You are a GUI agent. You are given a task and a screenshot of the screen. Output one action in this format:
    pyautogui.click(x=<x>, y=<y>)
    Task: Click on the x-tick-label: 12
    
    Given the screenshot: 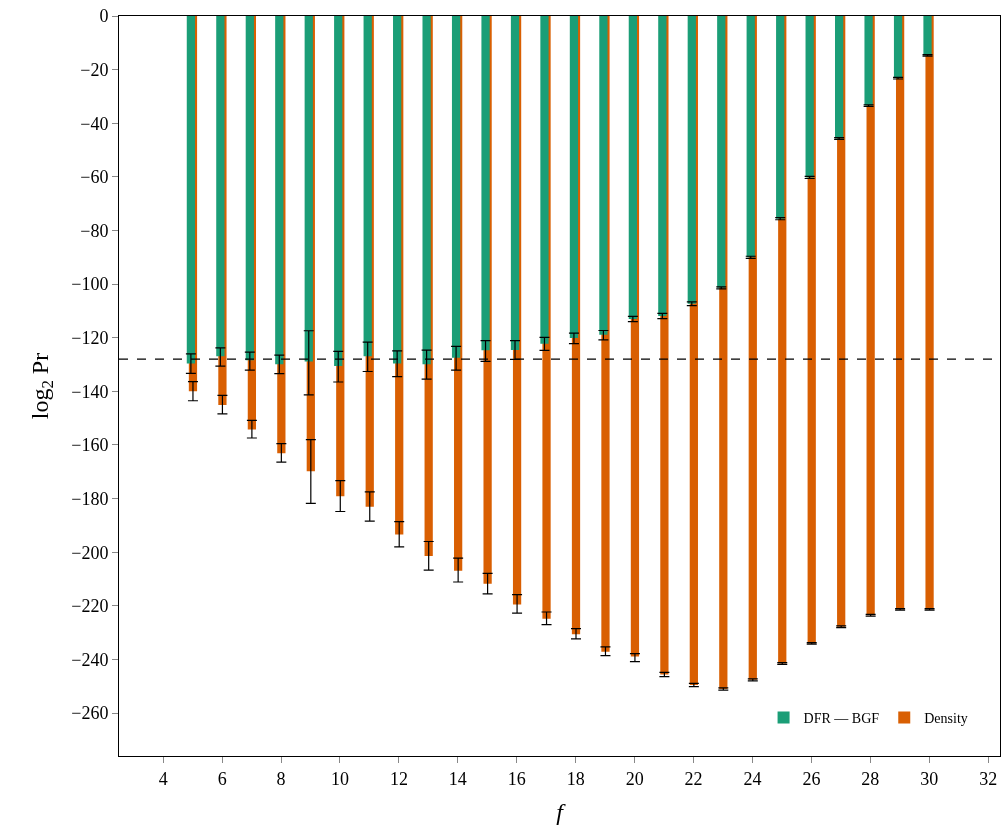 What is the action you would take?
    pyautogui.click(x=398, y=778)
    